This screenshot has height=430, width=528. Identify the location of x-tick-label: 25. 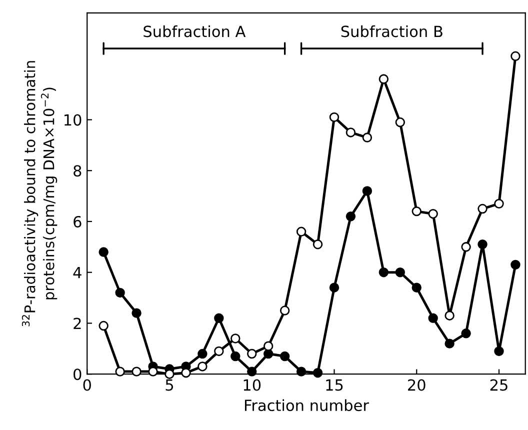
(499, 385).